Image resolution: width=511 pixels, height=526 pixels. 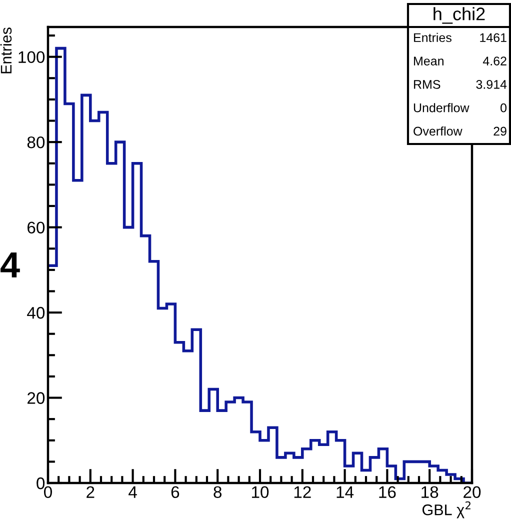 What do you see at coordinates (442, 107) in the screenshot?
I see `annotation: Underflow` at bounding box center [442, 107].